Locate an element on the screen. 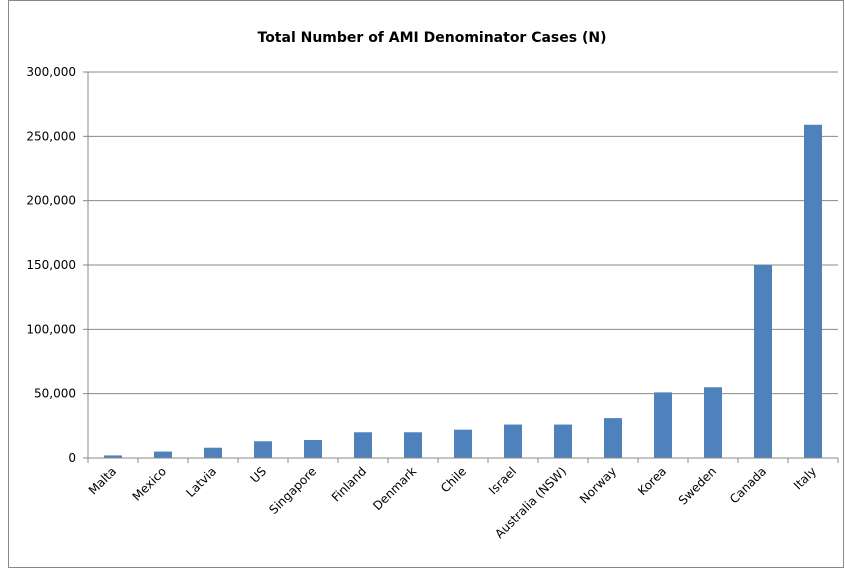  y-tick-label: 100,000 is located at coordinates (51, 329).